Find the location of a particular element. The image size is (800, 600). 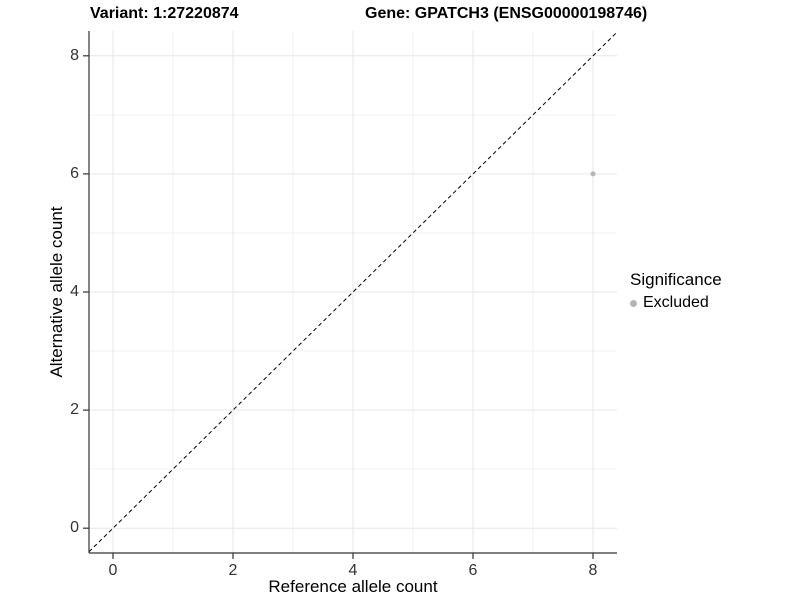

y-tick-label-0: 0 is located at coordinates (74, 528).